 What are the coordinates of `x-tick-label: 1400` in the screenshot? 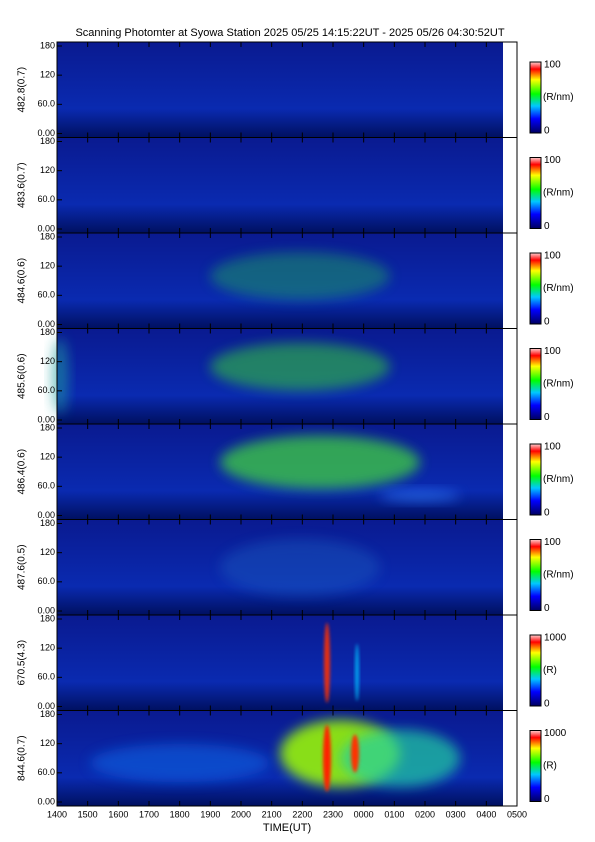 It's located at (57, 814).